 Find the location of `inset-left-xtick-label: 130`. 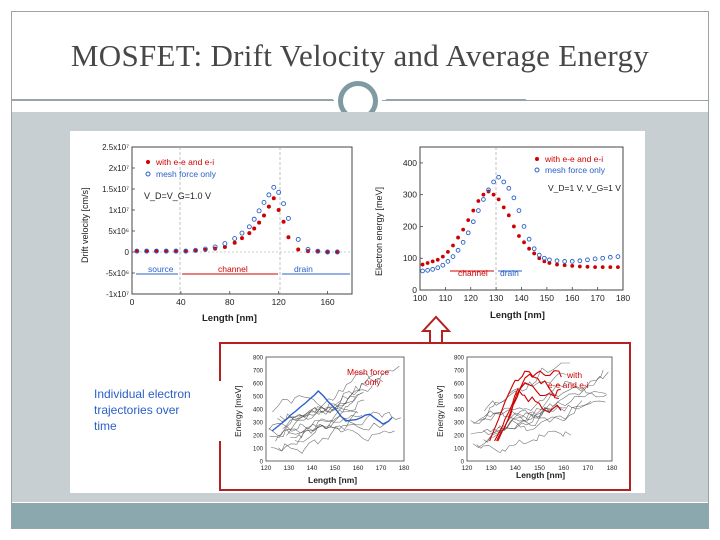

inset-left-xtick-label: 130 is located at coordinates (289, 468).